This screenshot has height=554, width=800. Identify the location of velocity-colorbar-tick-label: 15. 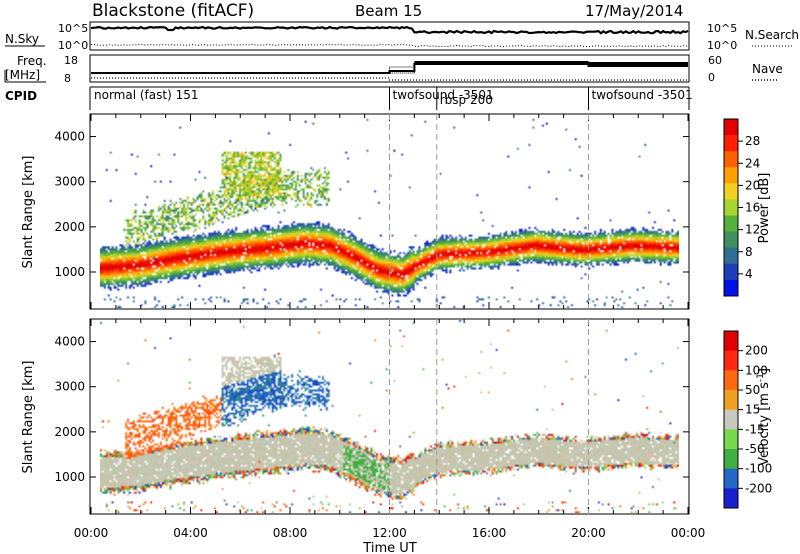
(752, 410).